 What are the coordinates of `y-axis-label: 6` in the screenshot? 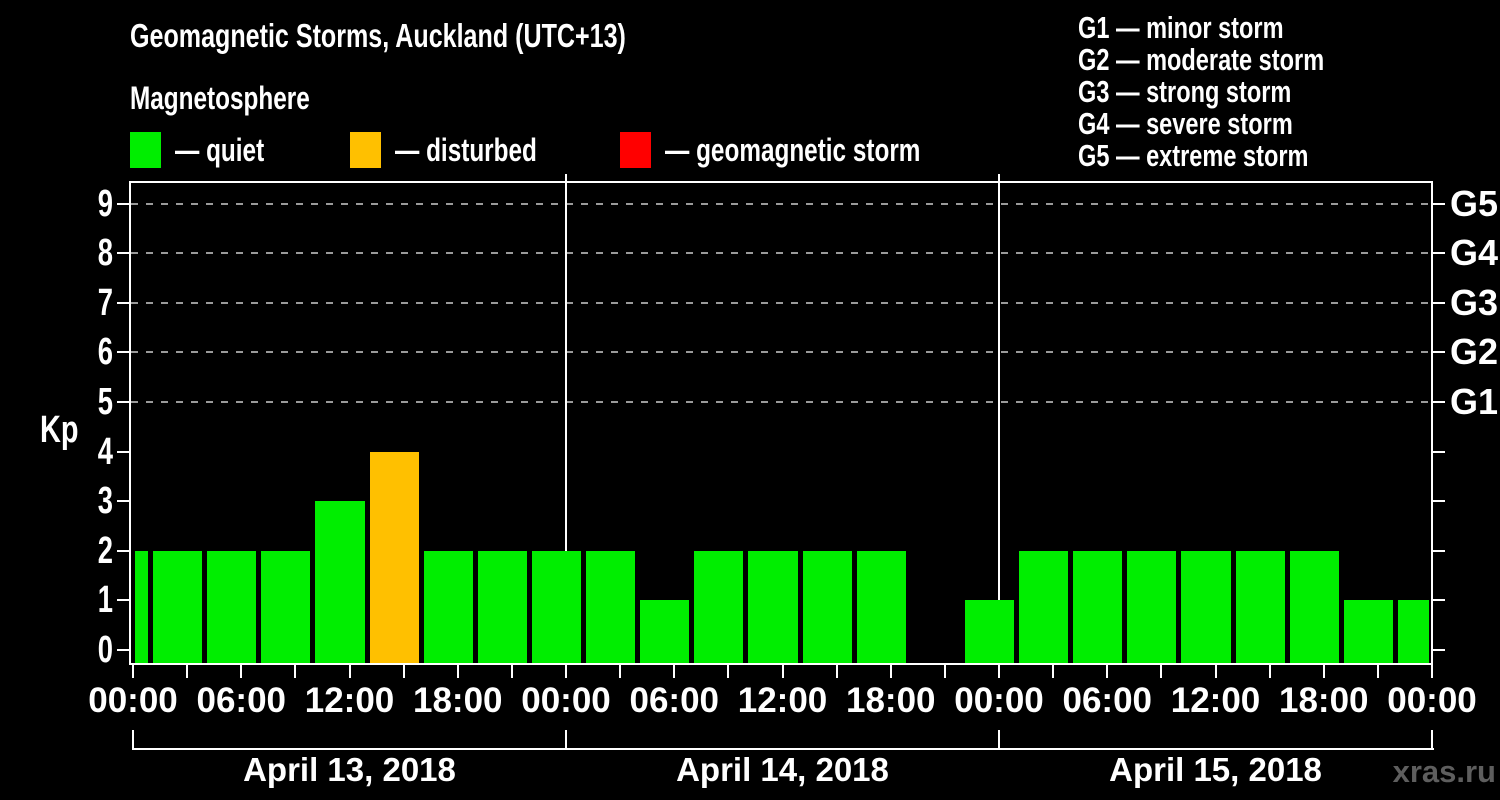 It's located at (105, 352).